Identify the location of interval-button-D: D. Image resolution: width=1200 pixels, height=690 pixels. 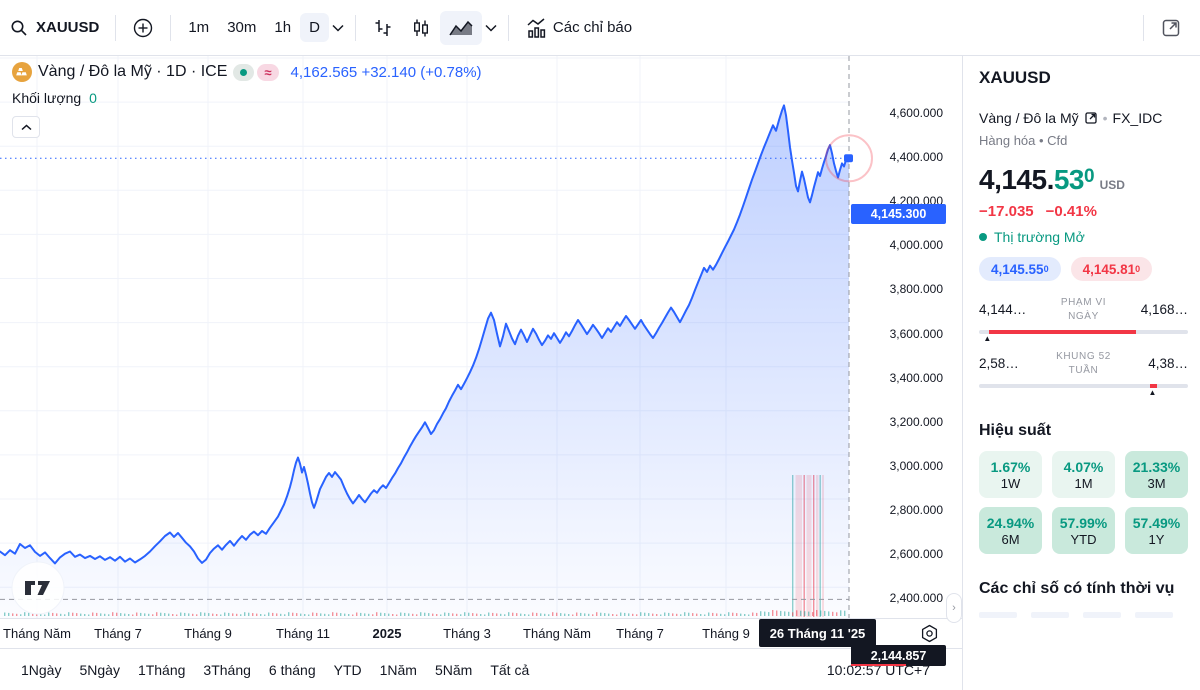
(314, 27).